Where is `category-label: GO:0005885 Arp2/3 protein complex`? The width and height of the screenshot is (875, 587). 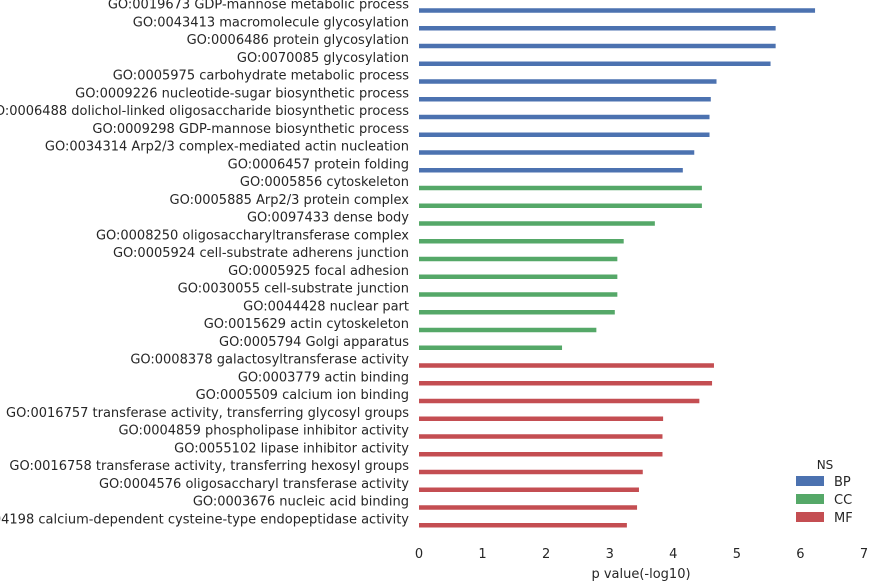
category-label: GO:0005885 Arp2/3 protein complex is located at coordinates (290, 200).